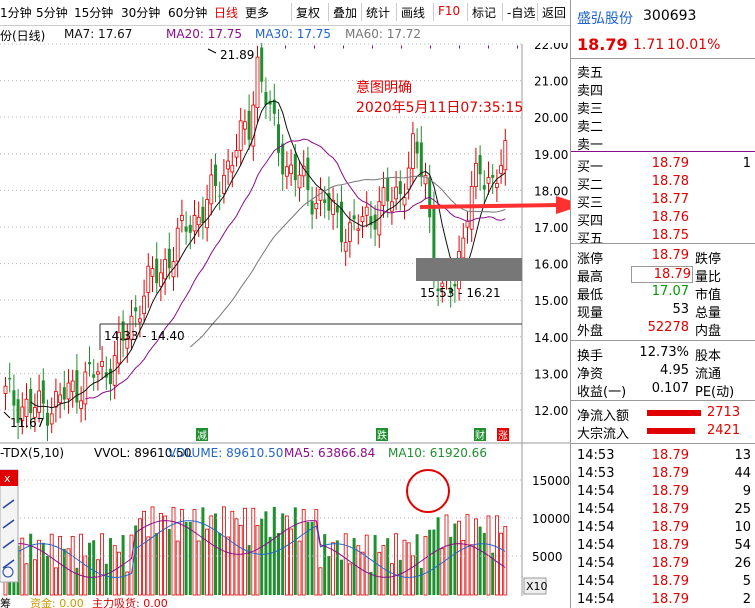  What do you see at coordinates (551, 228) in the screenshot?
I see `price-axis-label: 17.00` at bounding box center [551, 228].